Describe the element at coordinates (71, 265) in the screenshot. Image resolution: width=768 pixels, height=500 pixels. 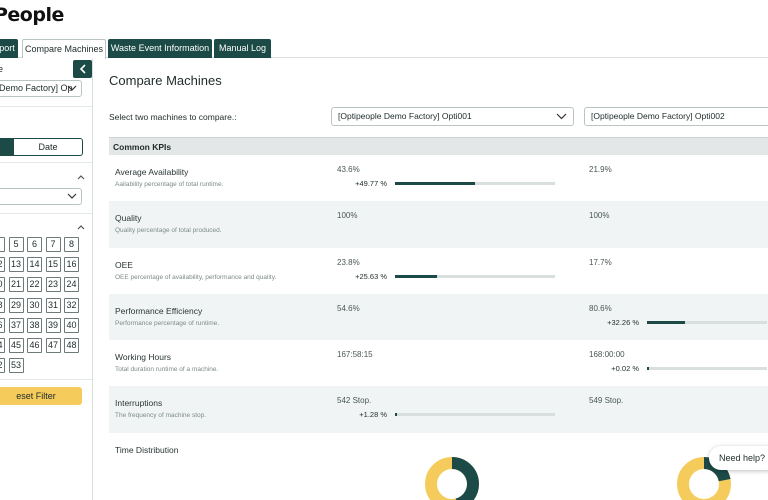
I see `week-cell: 16` at that location.